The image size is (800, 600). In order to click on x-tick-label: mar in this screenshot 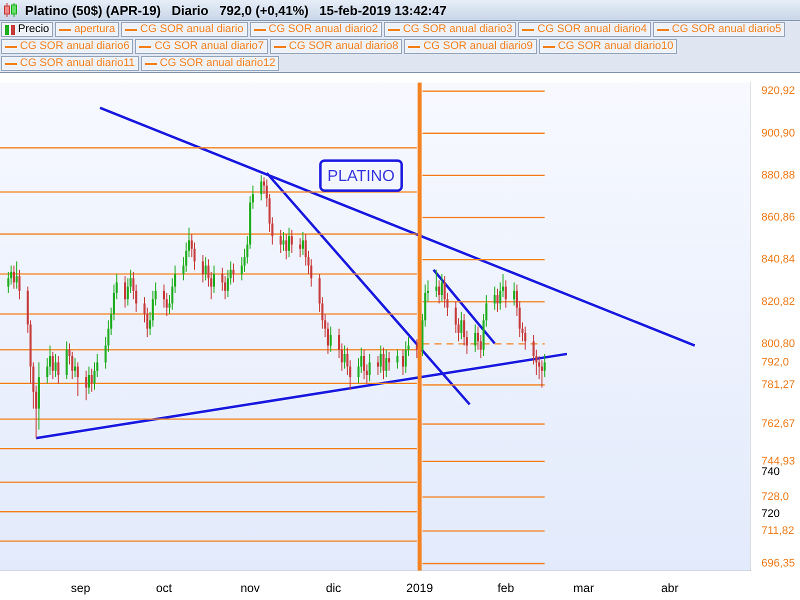, I will do `click(583, 588)`.